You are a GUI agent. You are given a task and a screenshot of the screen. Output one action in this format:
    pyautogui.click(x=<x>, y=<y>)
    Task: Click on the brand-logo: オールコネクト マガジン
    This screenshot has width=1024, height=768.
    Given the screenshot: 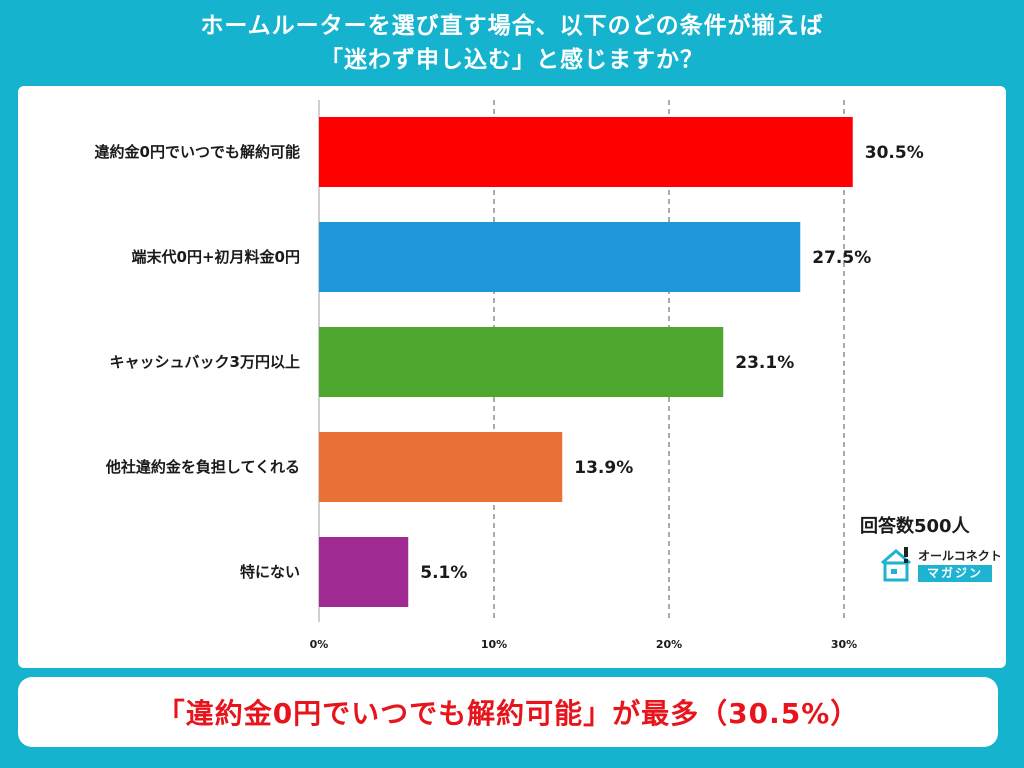 What is the action you would take?
    pyautogui.click(x=940, y=565)
    